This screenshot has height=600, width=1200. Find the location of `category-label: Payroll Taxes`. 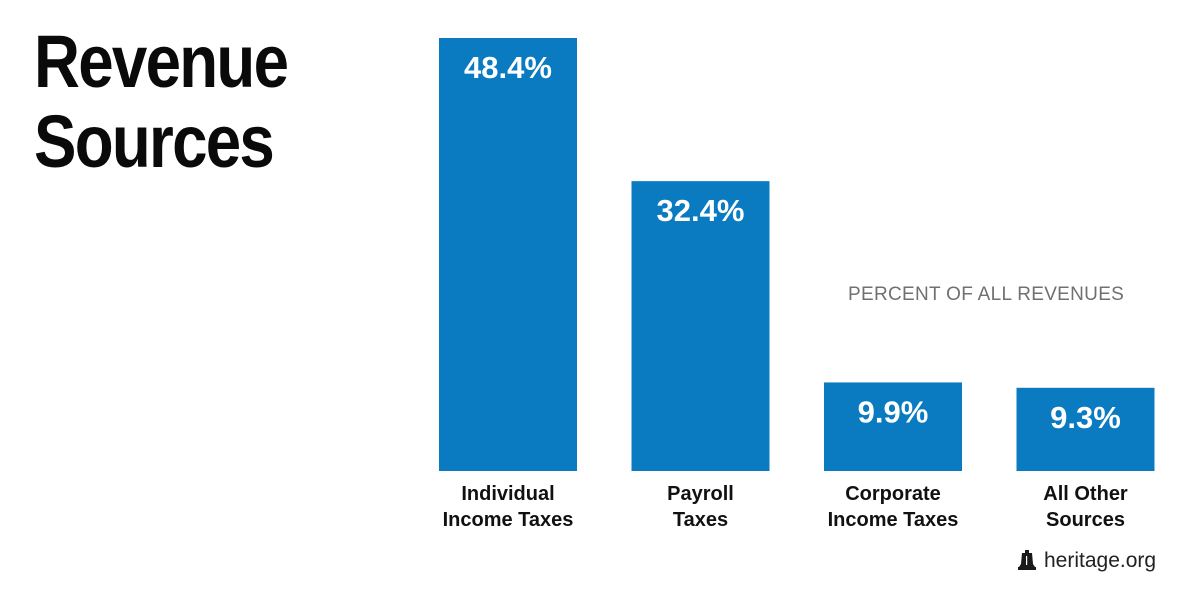

category-label: Payroll Taxes is located at coordinates (700, 507).